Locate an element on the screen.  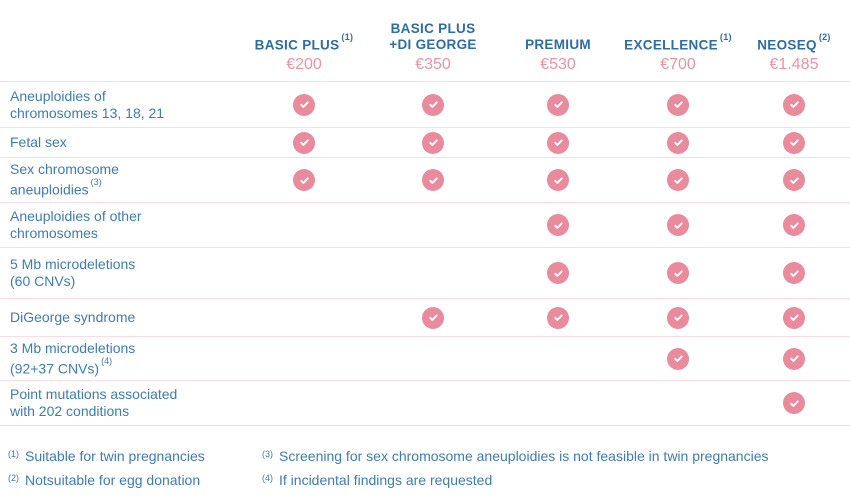
package-name-line: NEOSEQ(2) is located at coordinates (794, 42).